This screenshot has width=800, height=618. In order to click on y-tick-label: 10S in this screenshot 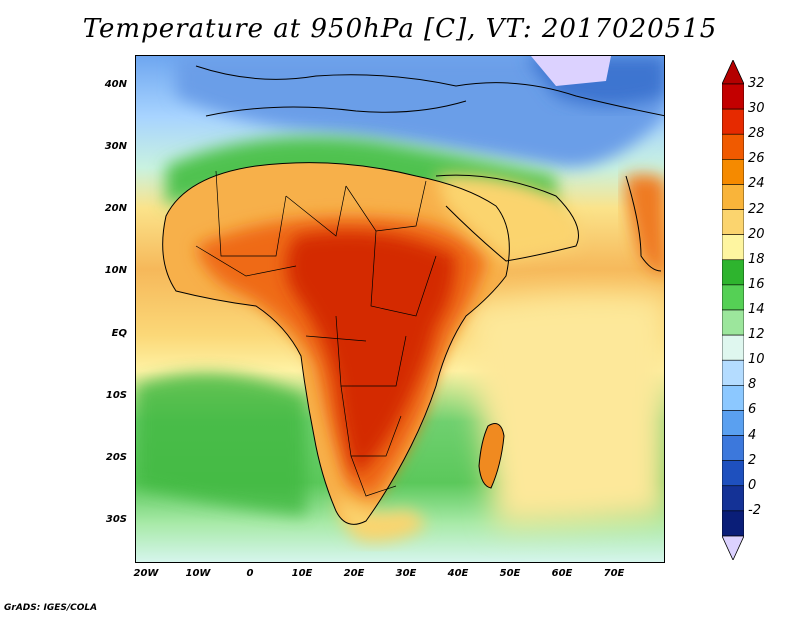, I will do `click(116, 395)`.